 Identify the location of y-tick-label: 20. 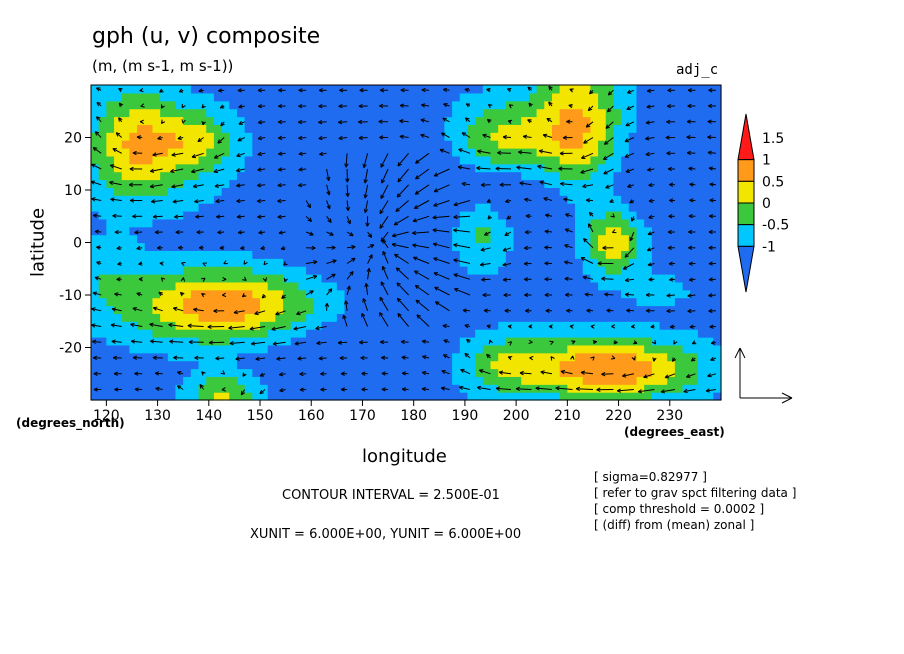
(73, 139).